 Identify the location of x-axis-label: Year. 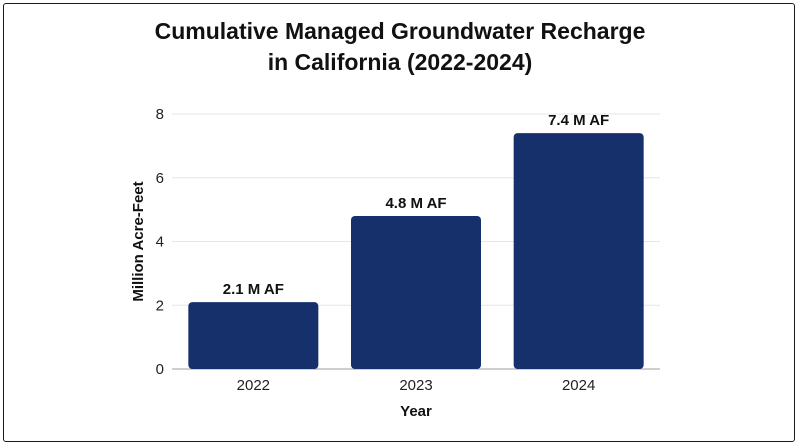
(416, 411).